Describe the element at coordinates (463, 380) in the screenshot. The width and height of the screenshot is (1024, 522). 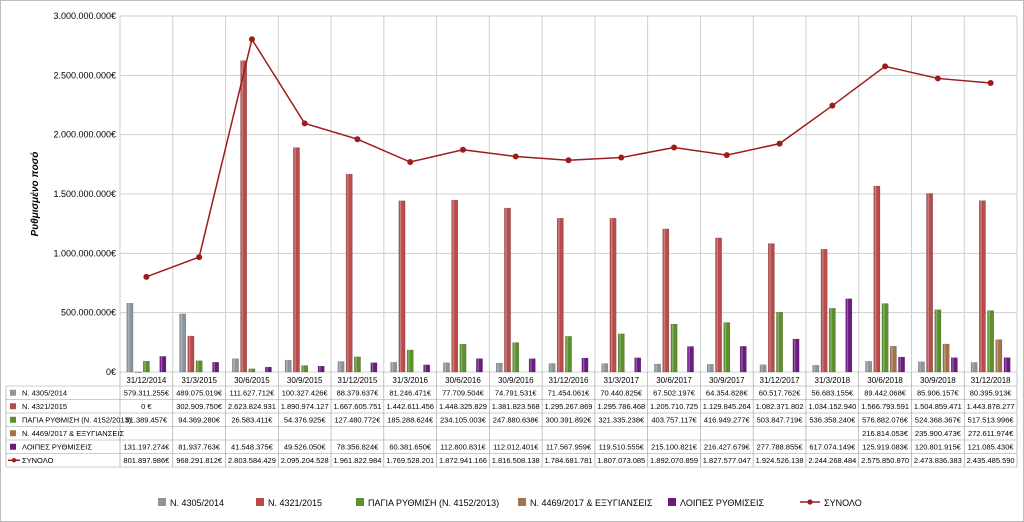
I see `x-tick-label: 30/6/2016` at that location.